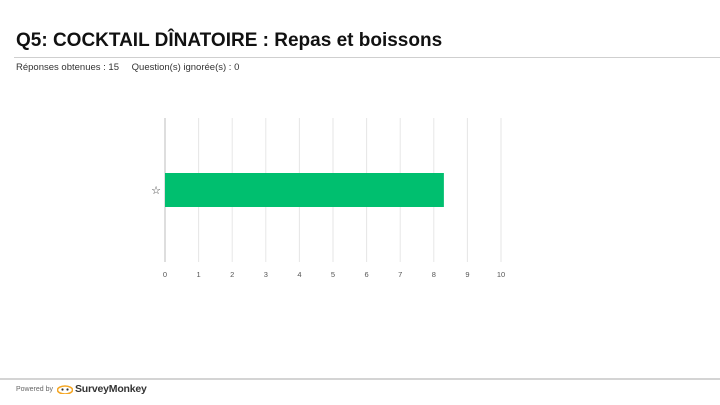 Image resolution: width=720 pixels, height=405 pixels. What do you see at coordinates (34, 389) in the screenshot?
I see `powered-by-label: Powered by` at bounding box center [34, 389].